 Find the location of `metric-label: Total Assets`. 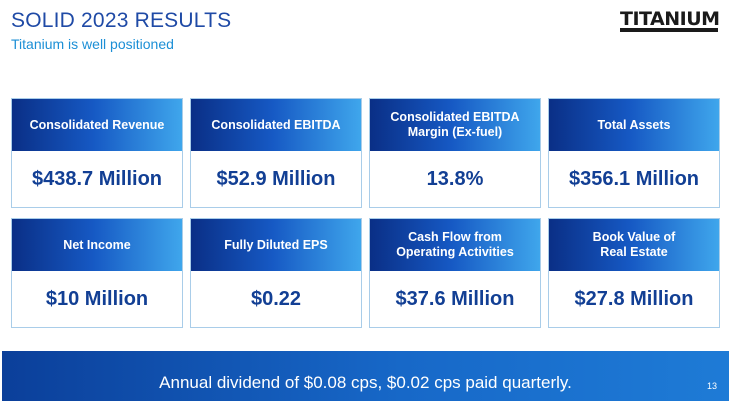

metric-label: Total Assets is located at coordinates (634, 125).